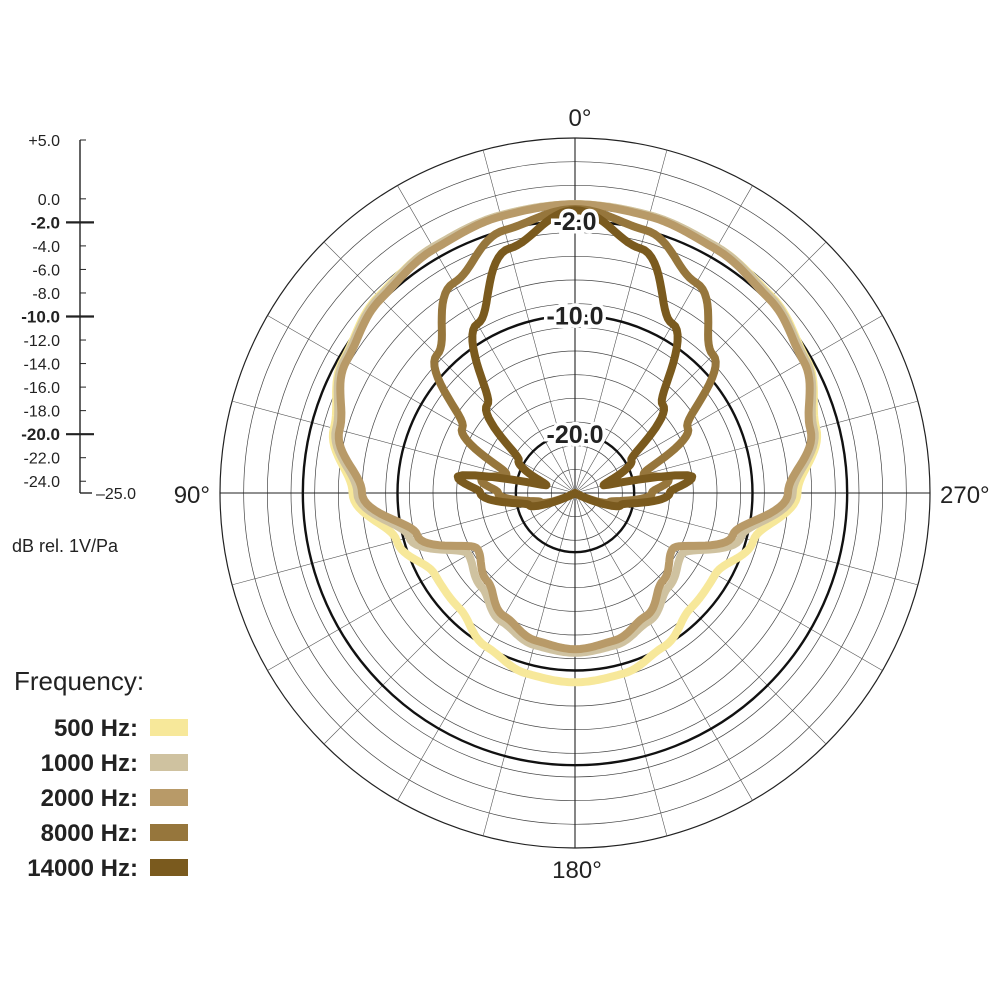 This screenshot has height=1000, width=1000. I want to click on ring-label-1: -10.0, so click(575, 317).